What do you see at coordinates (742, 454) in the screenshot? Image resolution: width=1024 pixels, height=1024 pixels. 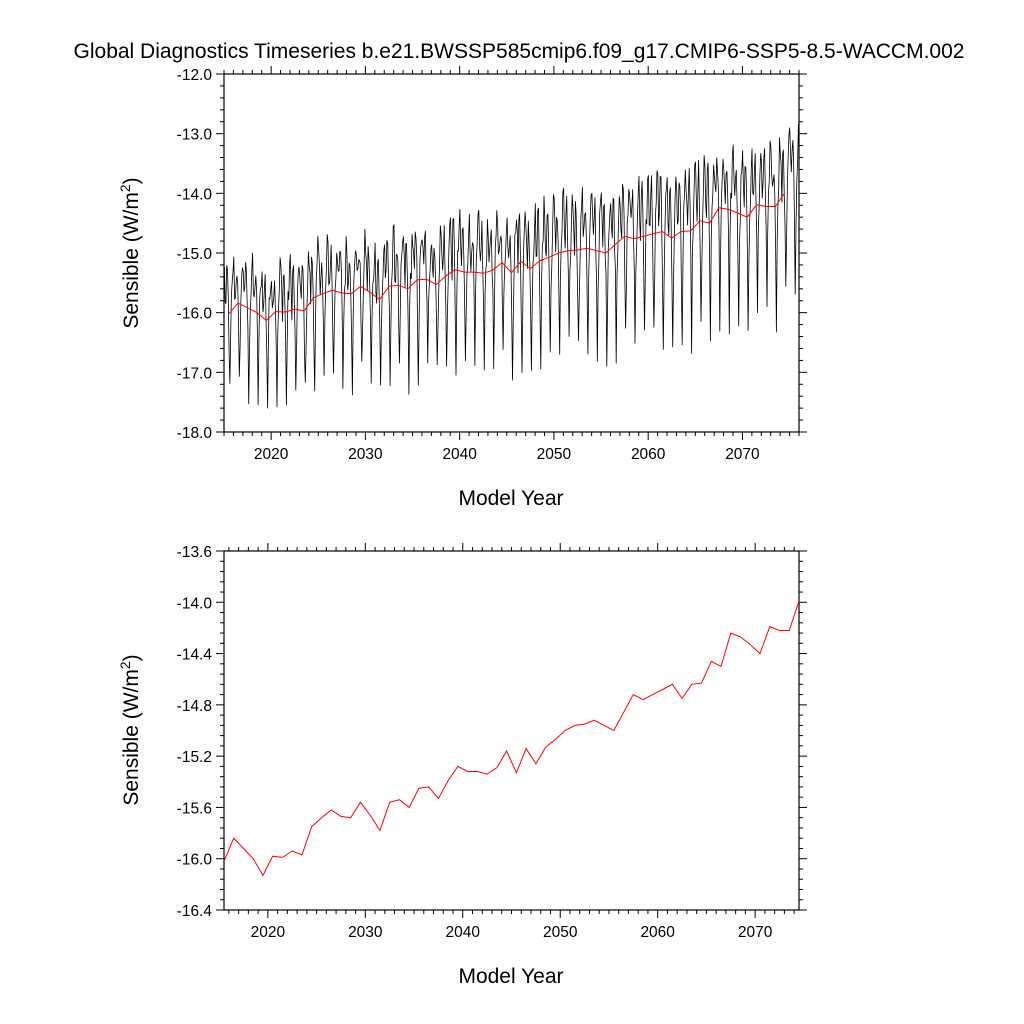 I see `top-x-tick-label: 2070` at bounding box center [742, 454].